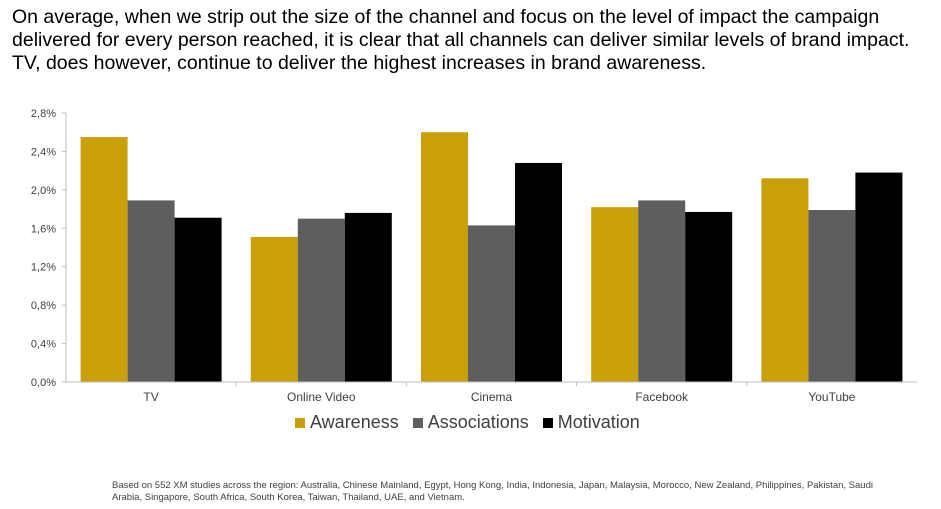  I want to click on x-tick-label: Facebook, so click(662, 397).